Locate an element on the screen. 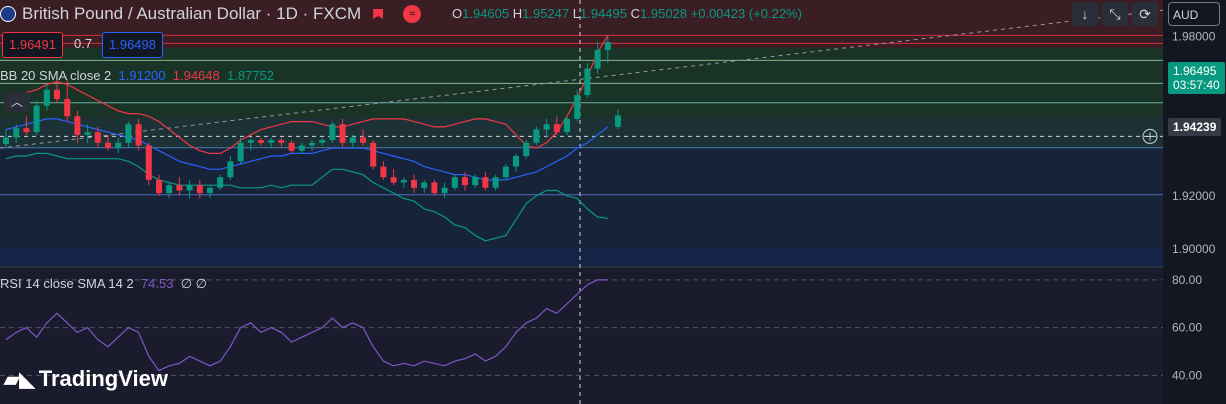 The height and width of the screenshot is (404, 1226). collapse-legend-button: ︿ is located at coordinates (17, 102).